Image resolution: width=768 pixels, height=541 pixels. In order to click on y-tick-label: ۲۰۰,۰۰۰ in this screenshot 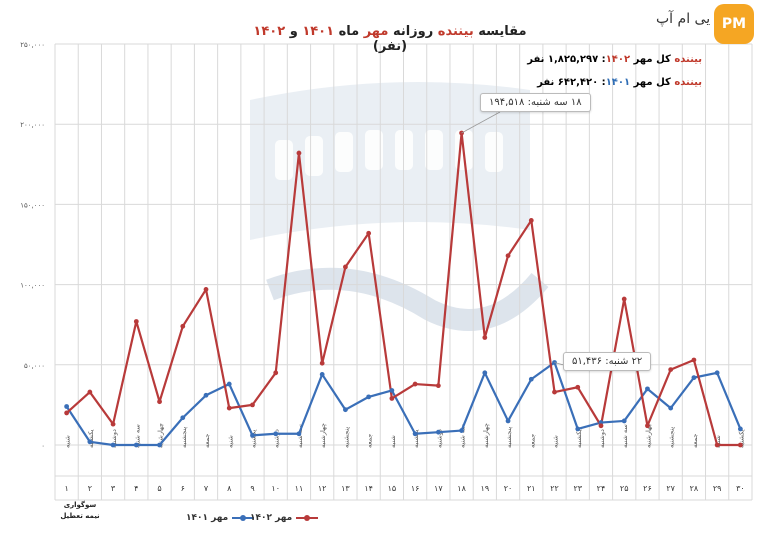, I will do `click(32, 125)`.